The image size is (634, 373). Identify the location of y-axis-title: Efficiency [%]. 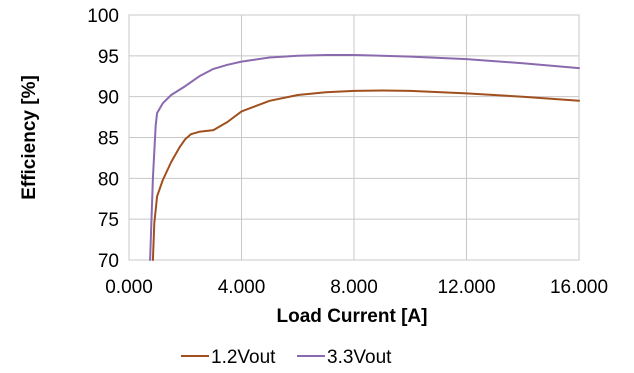
(29, 137).